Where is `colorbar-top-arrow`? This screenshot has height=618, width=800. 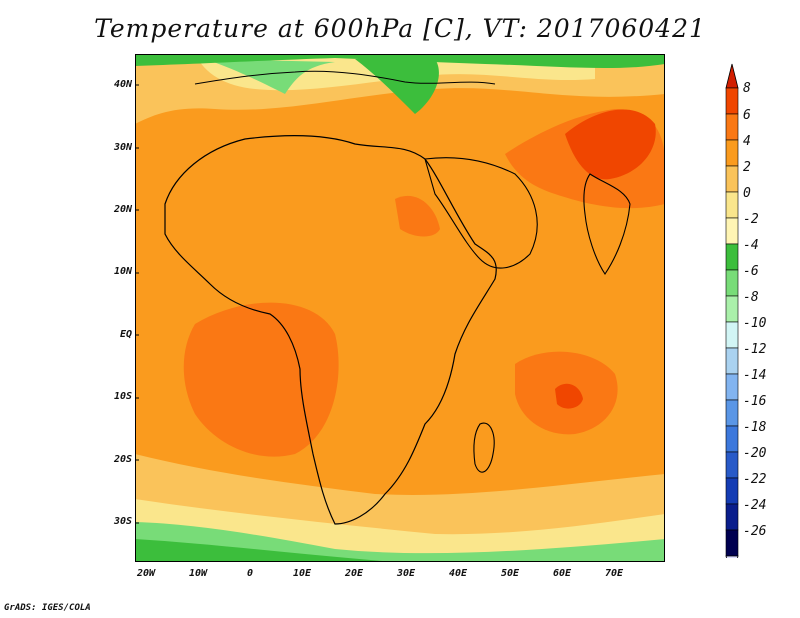
colorbar-top-arrow is located at coordinates (732, 76).